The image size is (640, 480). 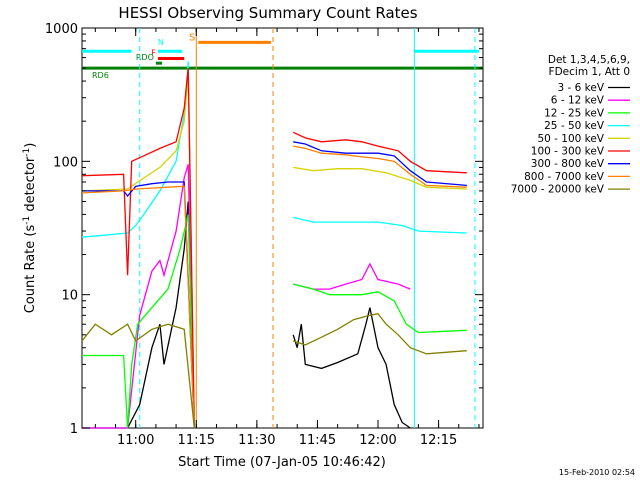 I want to click on flag-label-s: S, so click(x=192, y=37).